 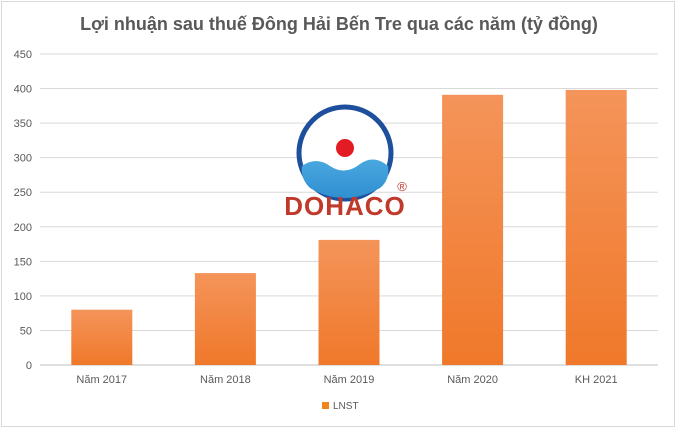 I want to click on logo-registered-mark: ®, so click(x=402, y=186).